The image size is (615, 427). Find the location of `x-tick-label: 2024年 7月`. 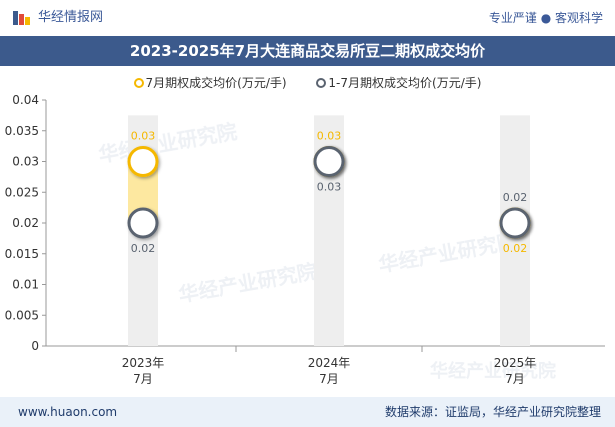

x-tick-label: 2024年 7月 is located at coordinates (329, 371).